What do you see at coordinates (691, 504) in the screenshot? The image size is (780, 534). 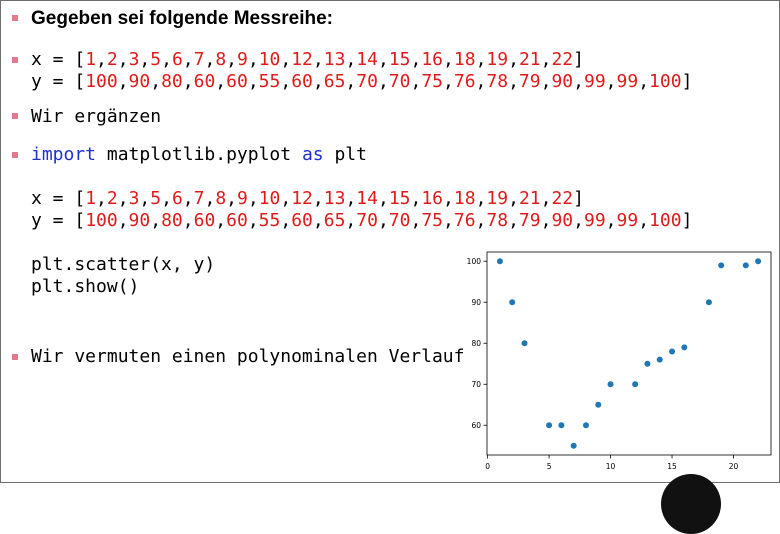 I see `presenter-camera-circle` at bounding box center [691, 504].